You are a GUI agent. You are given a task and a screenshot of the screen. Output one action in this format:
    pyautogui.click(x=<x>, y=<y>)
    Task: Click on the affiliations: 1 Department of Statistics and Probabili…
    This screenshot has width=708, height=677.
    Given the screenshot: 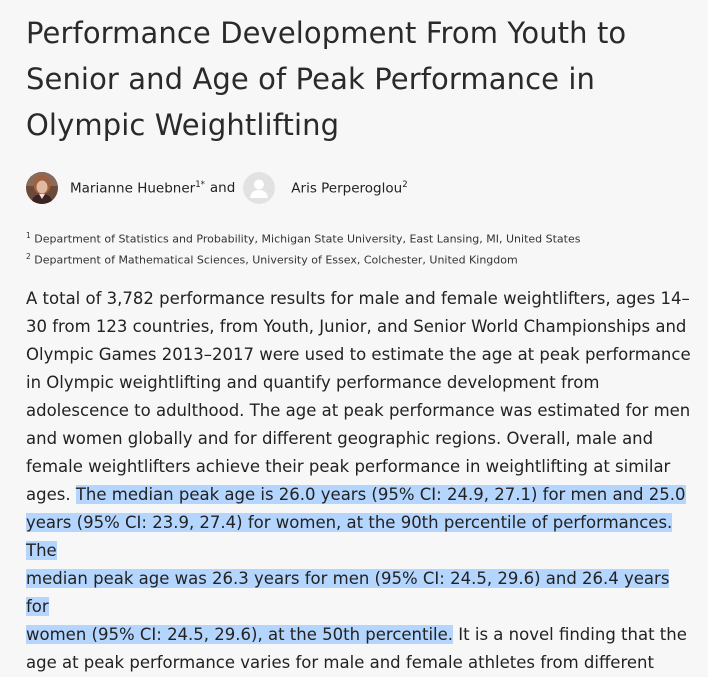 What is the action you would take?
    pyautogui.click(x=303, y=247)
    